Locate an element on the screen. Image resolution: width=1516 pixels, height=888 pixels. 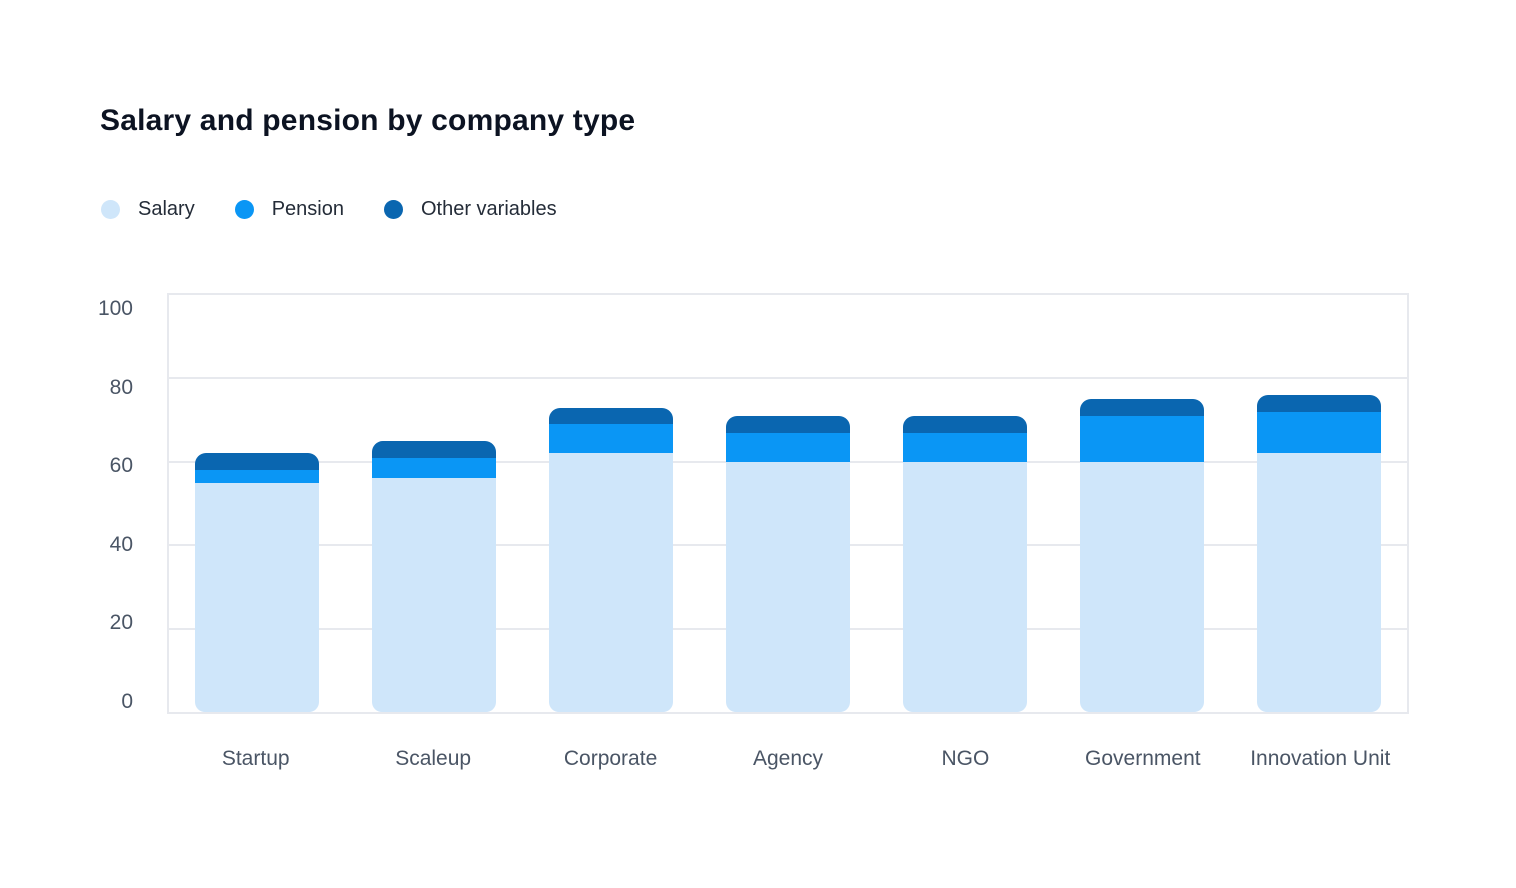
bar-segment-other-variables-innovation-unit is located at coordinates (1318, 403).